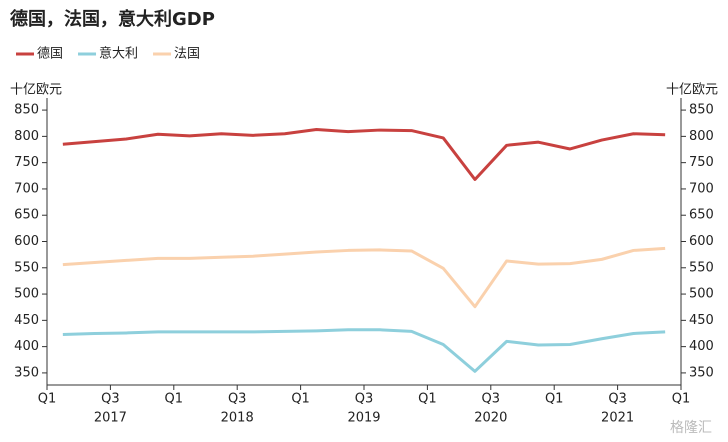 The width and height of the screenshot is (728, 442). What do you see at coordinates (26, 267) in the screenshot?
I see `y-tick-label: 550` at bounding box center [26, 267].